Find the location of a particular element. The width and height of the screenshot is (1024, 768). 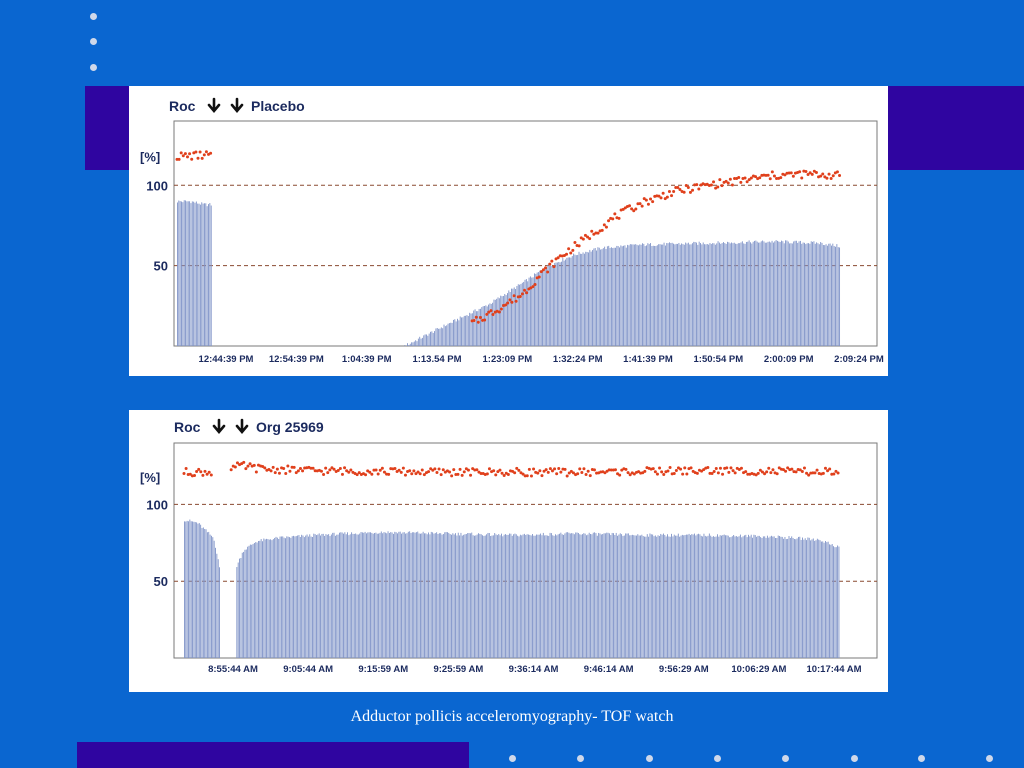

chart-title-drug: Roc is located at coordinates (187, 427).